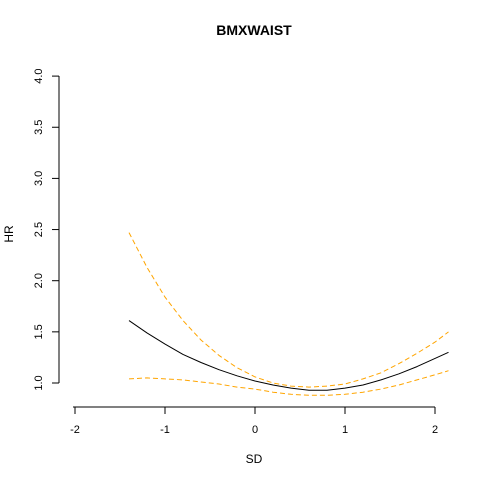  What do you see at coordinates (39, 229) in the screenshot?
I see `y-tick-label: 2.5` at bounding box center [39, 229].